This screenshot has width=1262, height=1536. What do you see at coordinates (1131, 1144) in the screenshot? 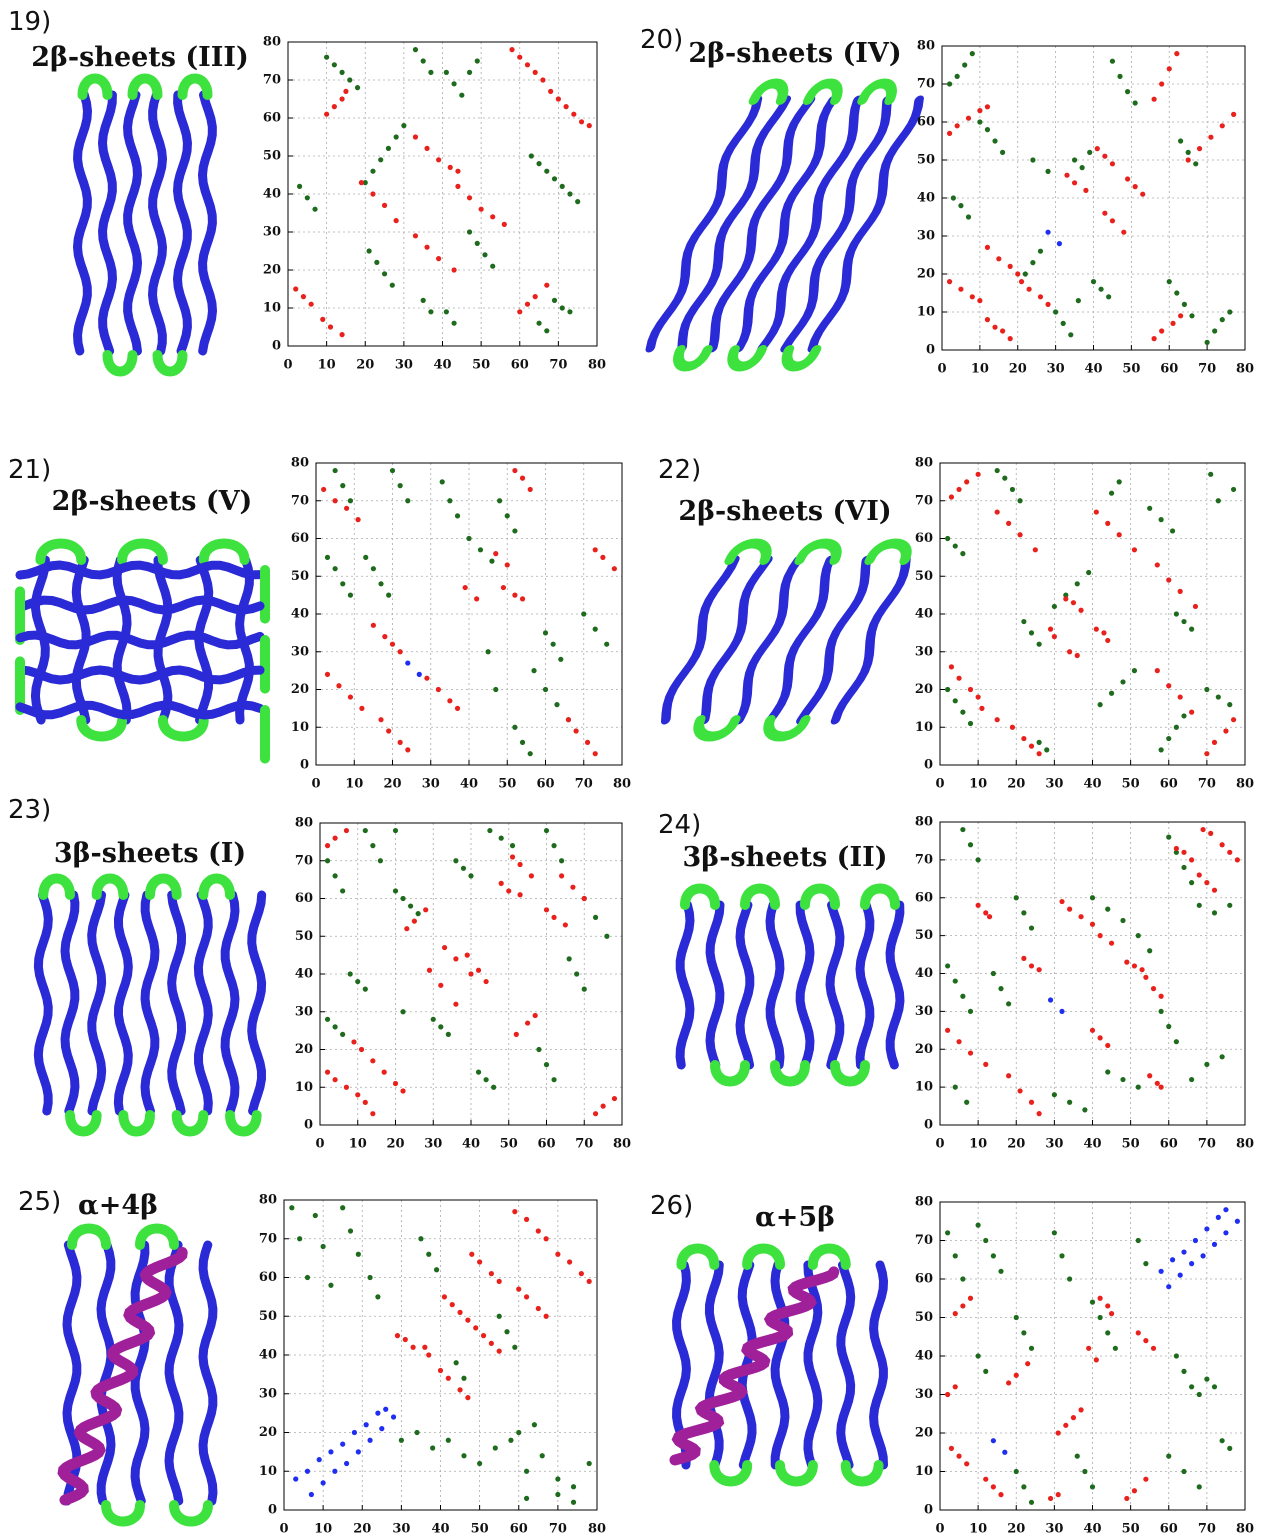
I see `x-tick-label: 50` at bounding box center [1131, 1144].